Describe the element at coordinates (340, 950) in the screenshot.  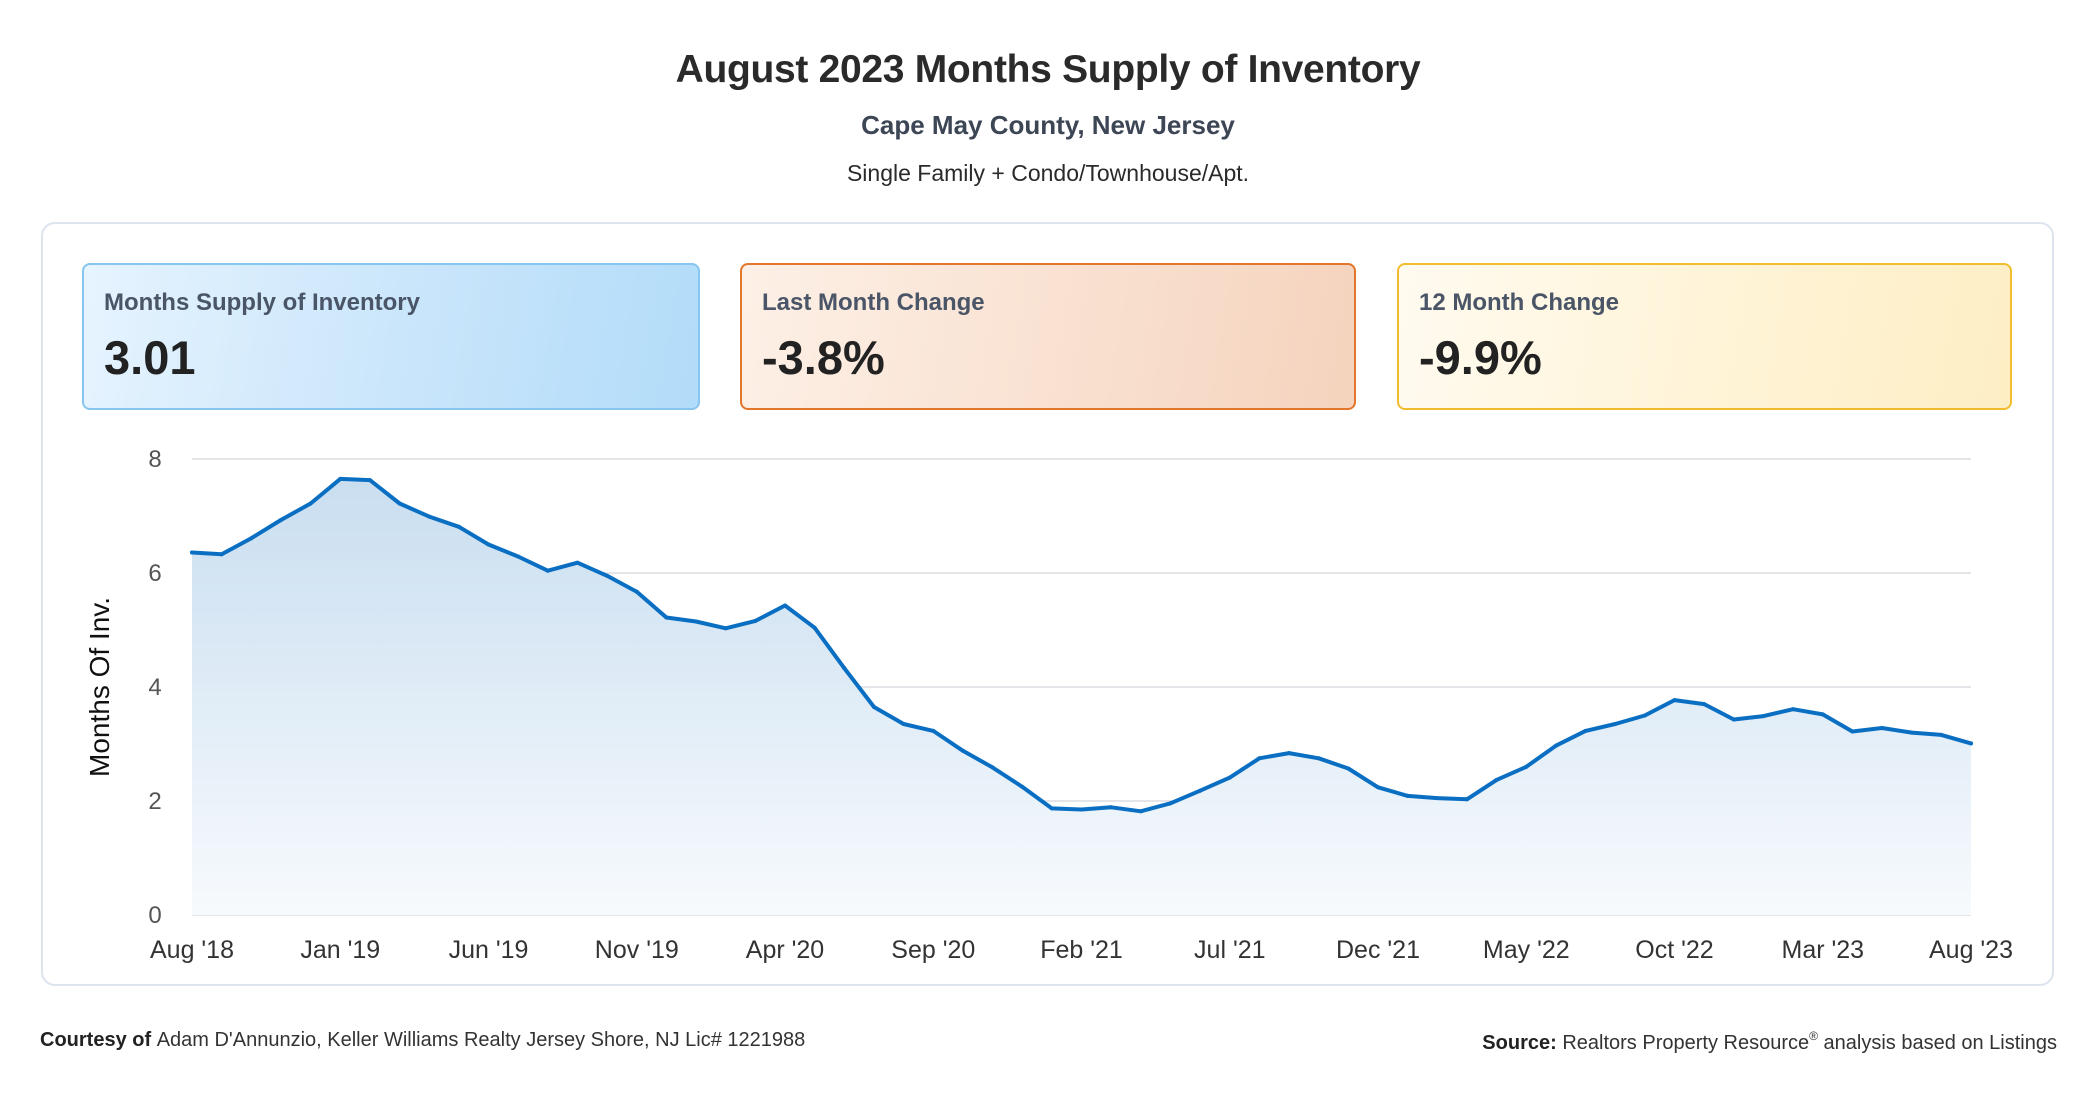
I see `x-tick-label: Jan '19` at that location.